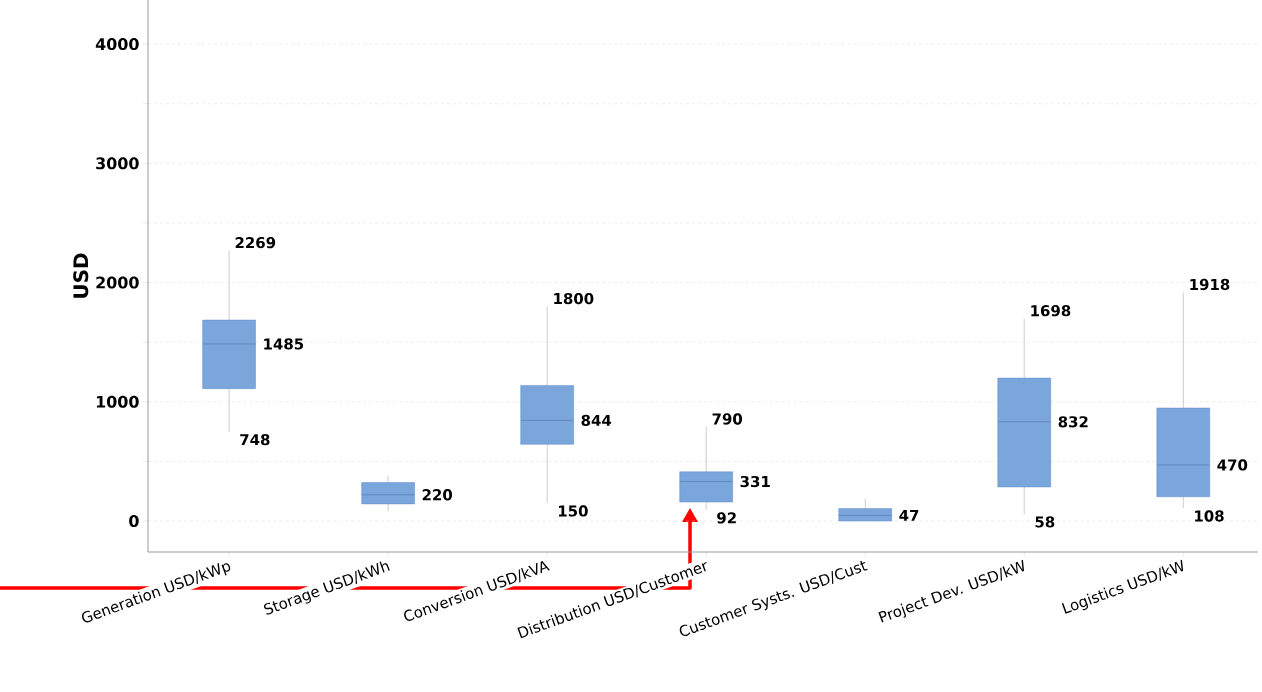 This screenshot has height=692, width=1262. What do you see at coordinates (437, 495) in the screenshot?
I see `annotation: 220` at bounding box center [437, 495].